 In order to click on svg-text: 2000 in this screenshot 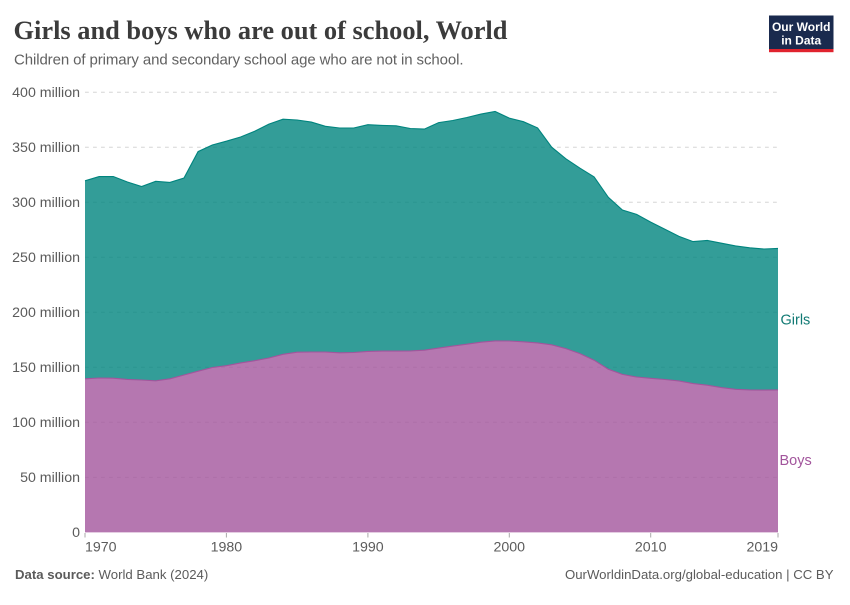, I will do `click(510, 548)`.